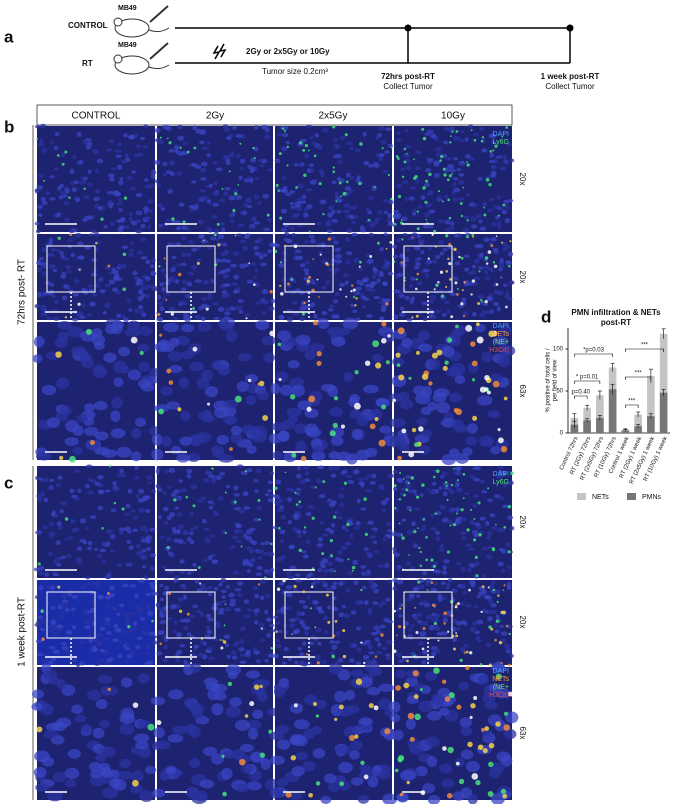  Describe the element at coordinates (454, 734) in the screenshot. I see `micrograph` at that location.